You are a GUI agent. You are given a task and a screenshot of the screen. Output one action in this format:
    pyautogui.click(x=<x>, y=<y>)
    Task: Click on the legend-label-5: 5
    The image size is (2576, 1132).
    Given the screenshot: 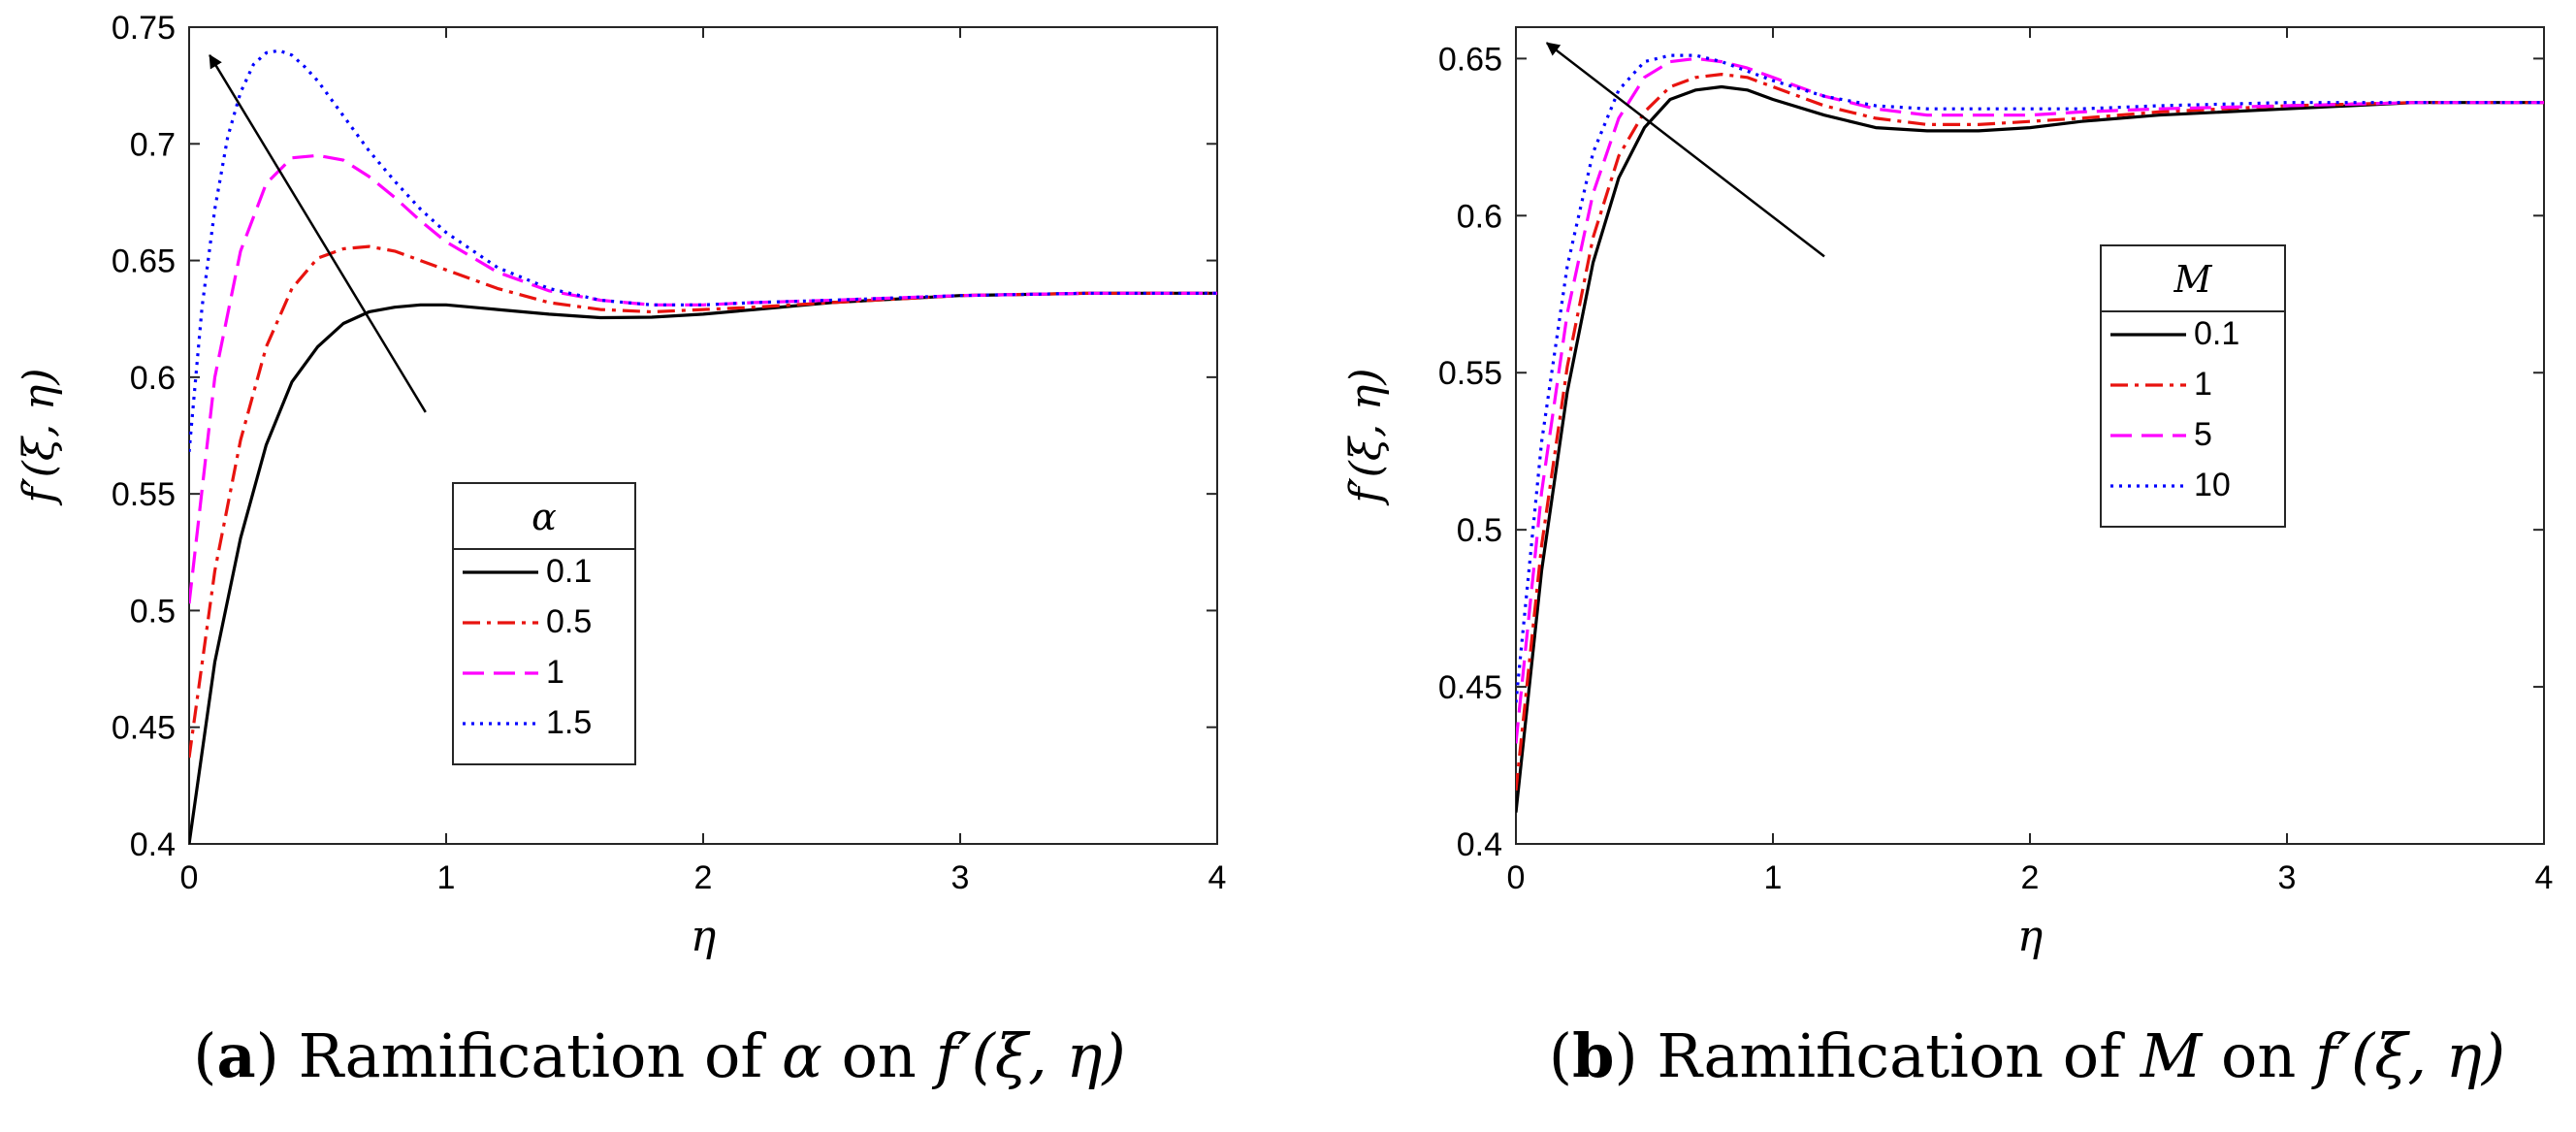 What is the action you would take?
    pyautogui.click(x=2203, y=434)
    